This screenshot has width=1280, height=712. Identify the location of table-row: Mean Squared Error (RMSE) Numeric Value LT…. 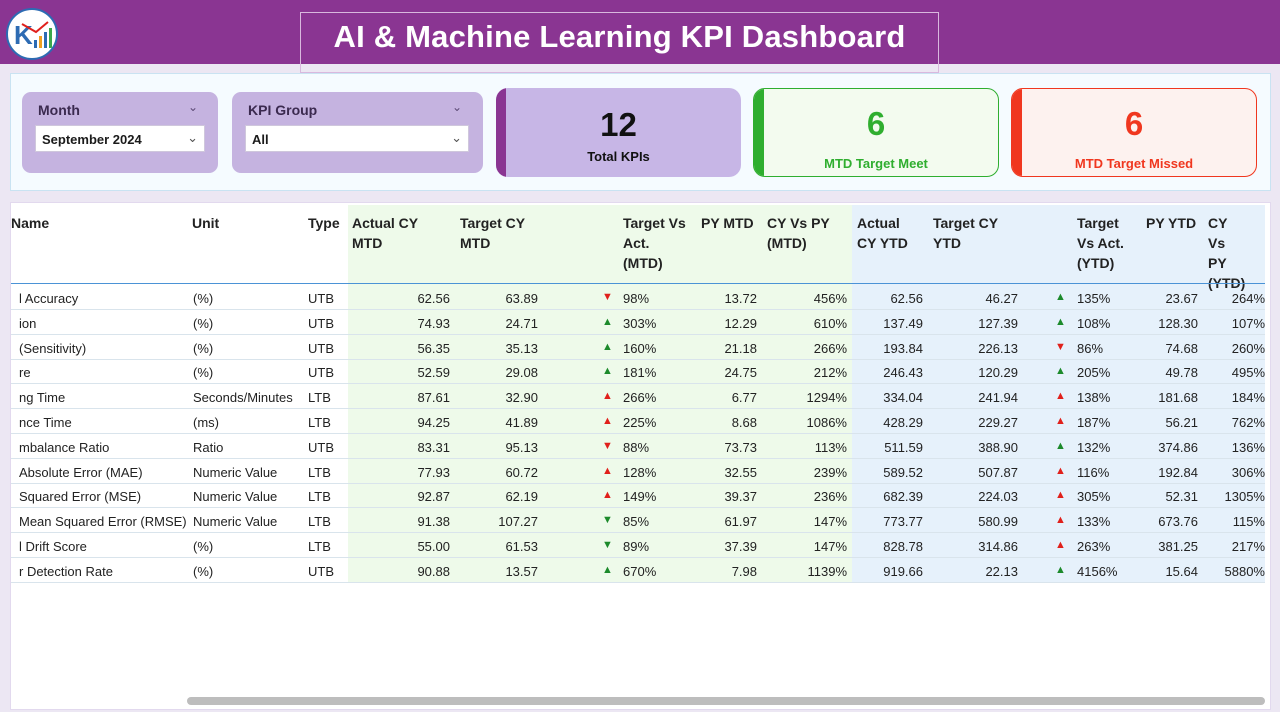
(638, 521).